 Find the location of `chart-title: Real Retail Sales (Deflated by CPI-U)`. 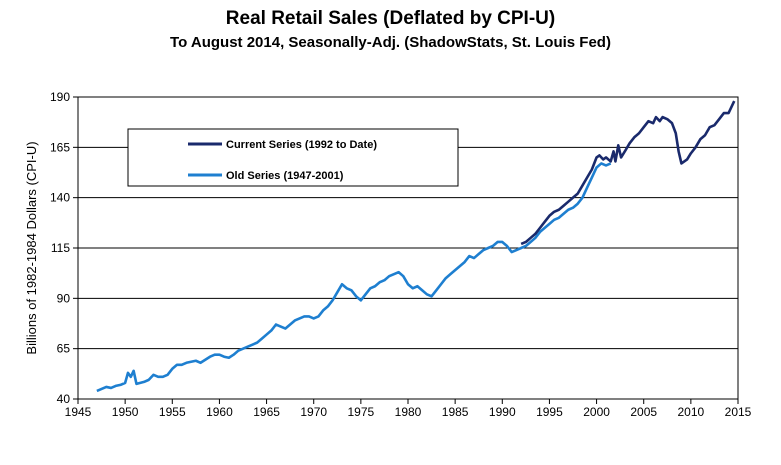

chart-title: Real Retail Sales (Deflated by CPI-U) is located at coordinates (390, 18).